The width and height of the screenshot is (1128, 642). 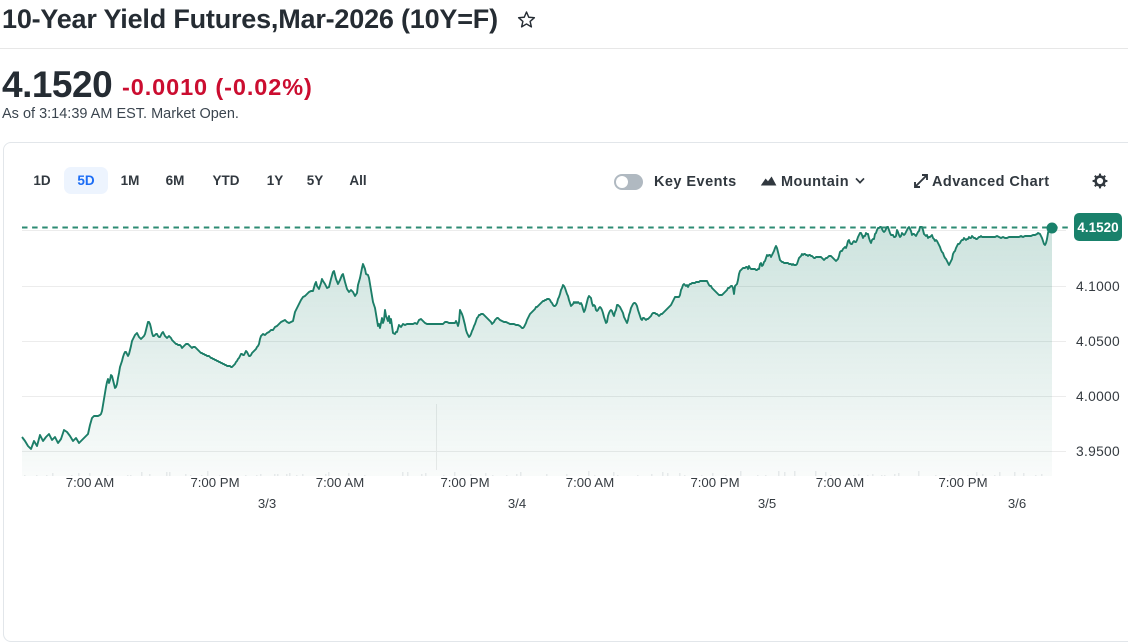 I want to click on svg-text: 4.1520, so click(x=1097, y=227).